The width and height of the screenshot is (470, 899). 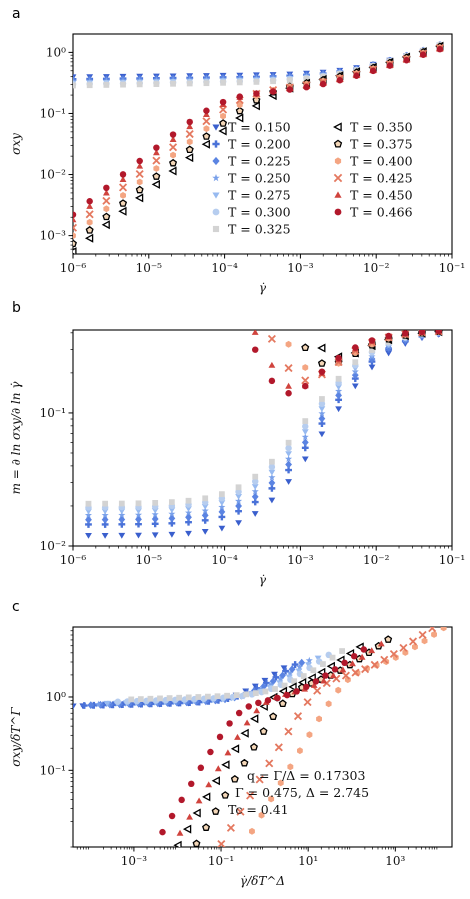 What do you see at coordinates (56, 697) in the screenshot?
I see `y-tick-label: 10⁰` at bounding box center [56, 697].